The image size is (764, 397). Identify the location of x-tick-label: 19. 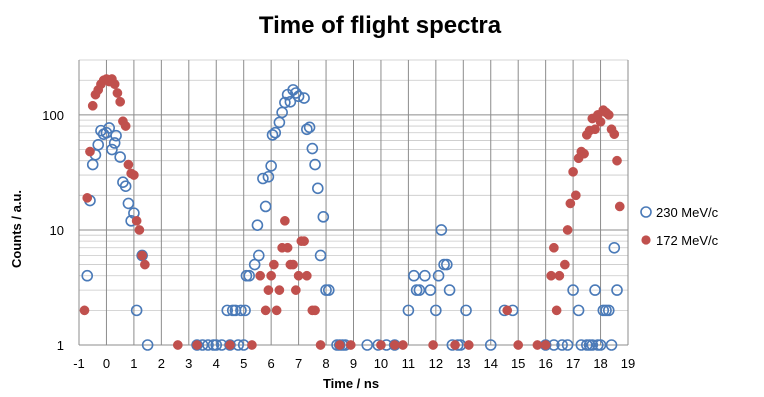
(628, 363).